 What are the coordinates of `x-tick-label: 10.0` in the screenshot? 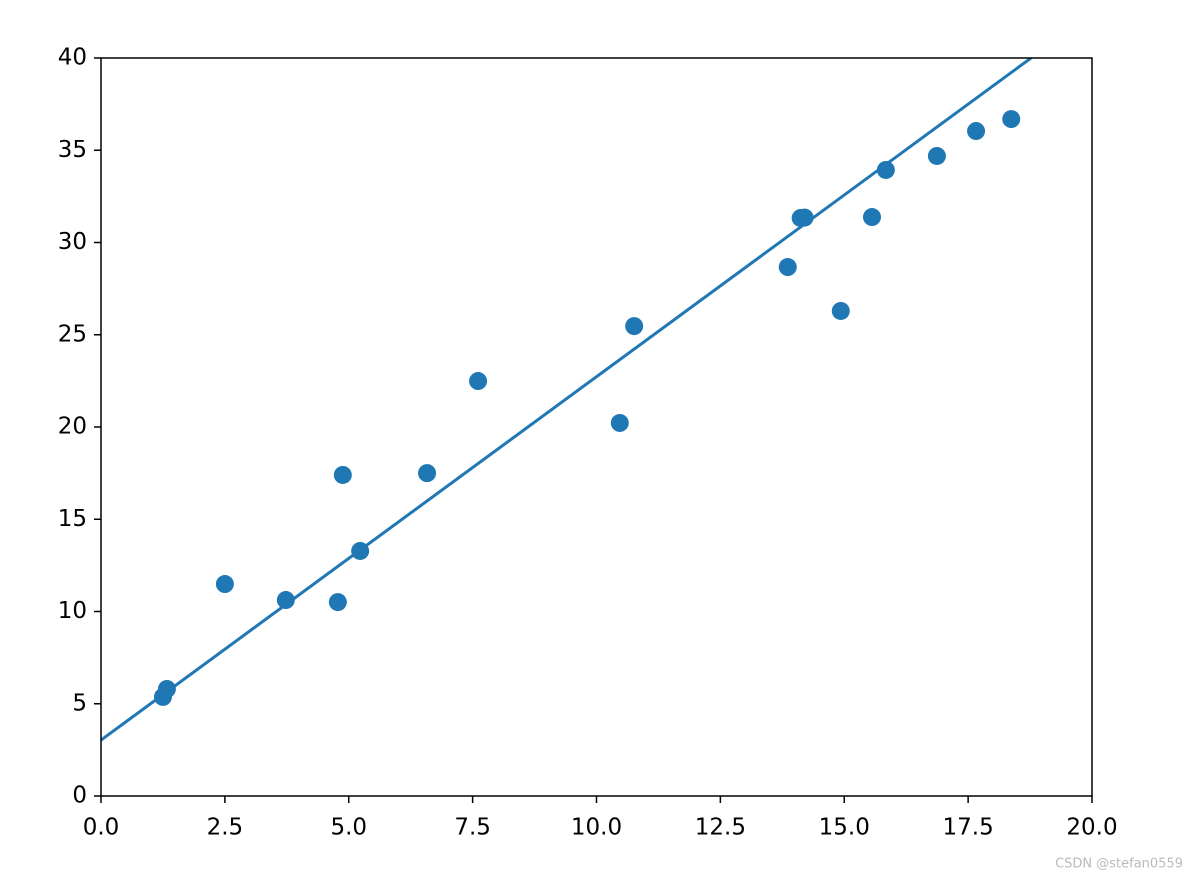 It's located at (596, 828).